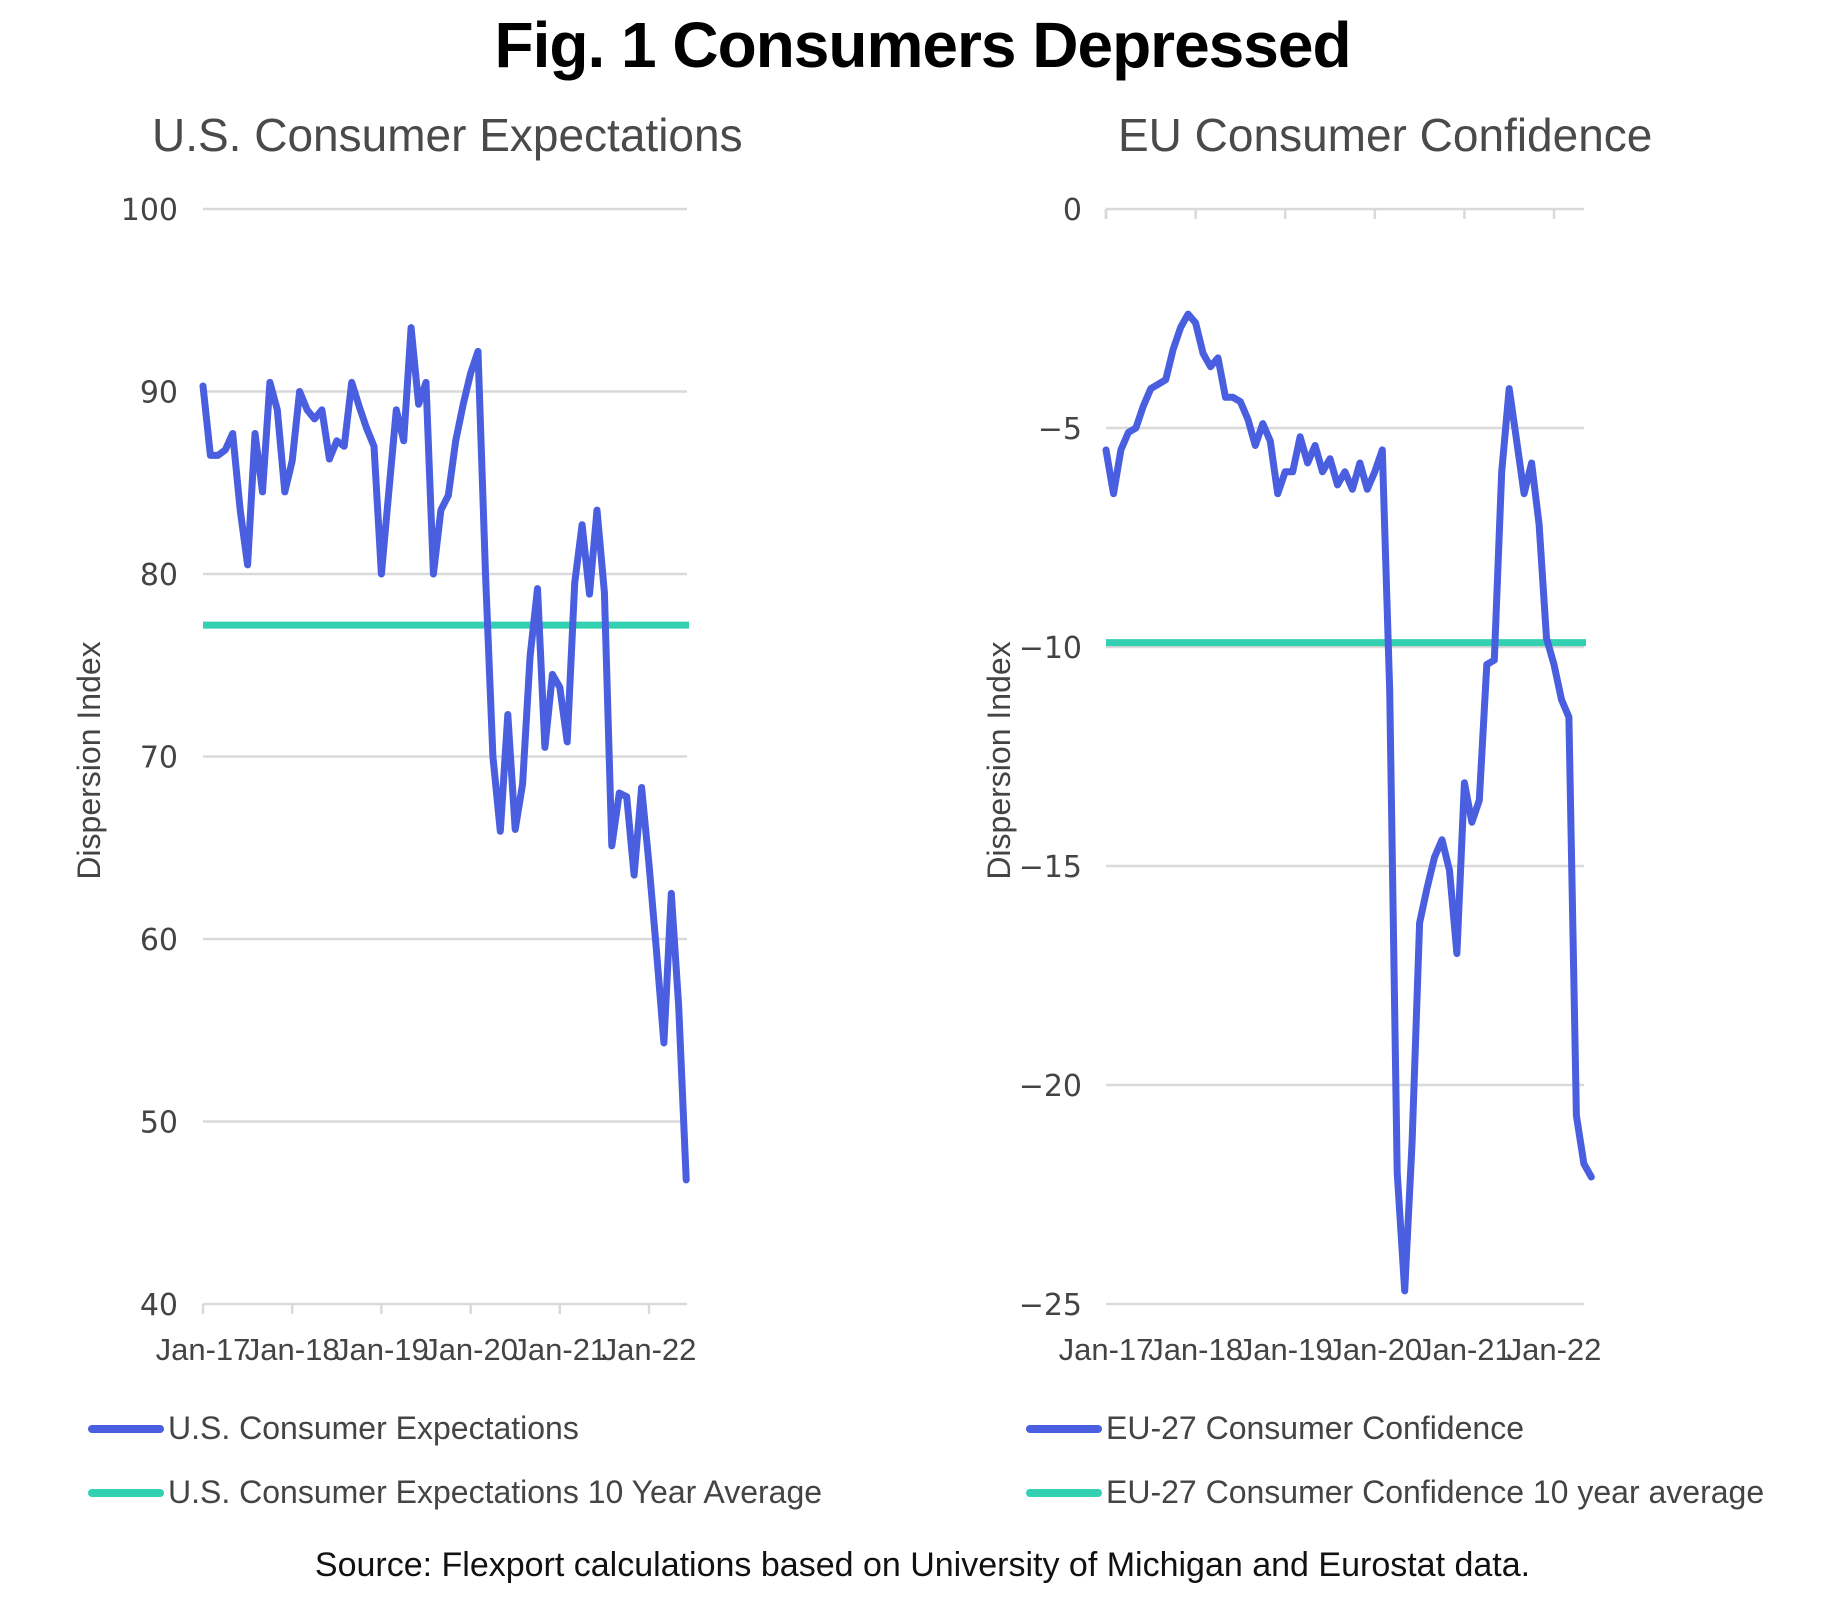 The width and height of the screenshot is (1845, 1598). I want to click on y-tick-label: 70, so click(159, 758).